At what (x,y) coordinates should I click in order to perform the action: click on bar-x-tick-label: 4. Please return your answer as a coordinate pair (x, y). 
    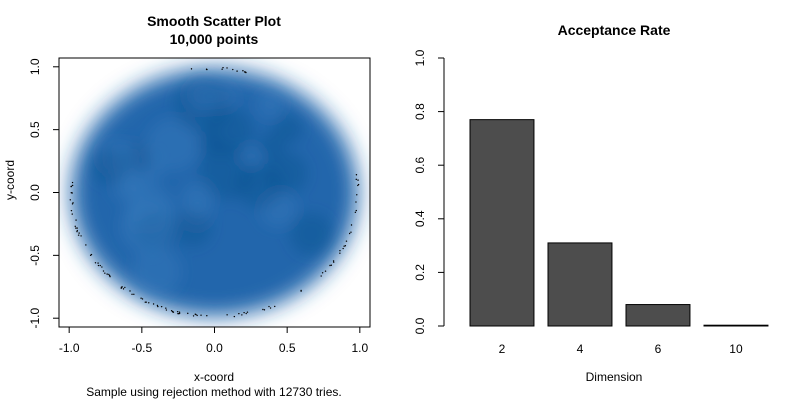
    Looking at the image, I should click on (580, 349).